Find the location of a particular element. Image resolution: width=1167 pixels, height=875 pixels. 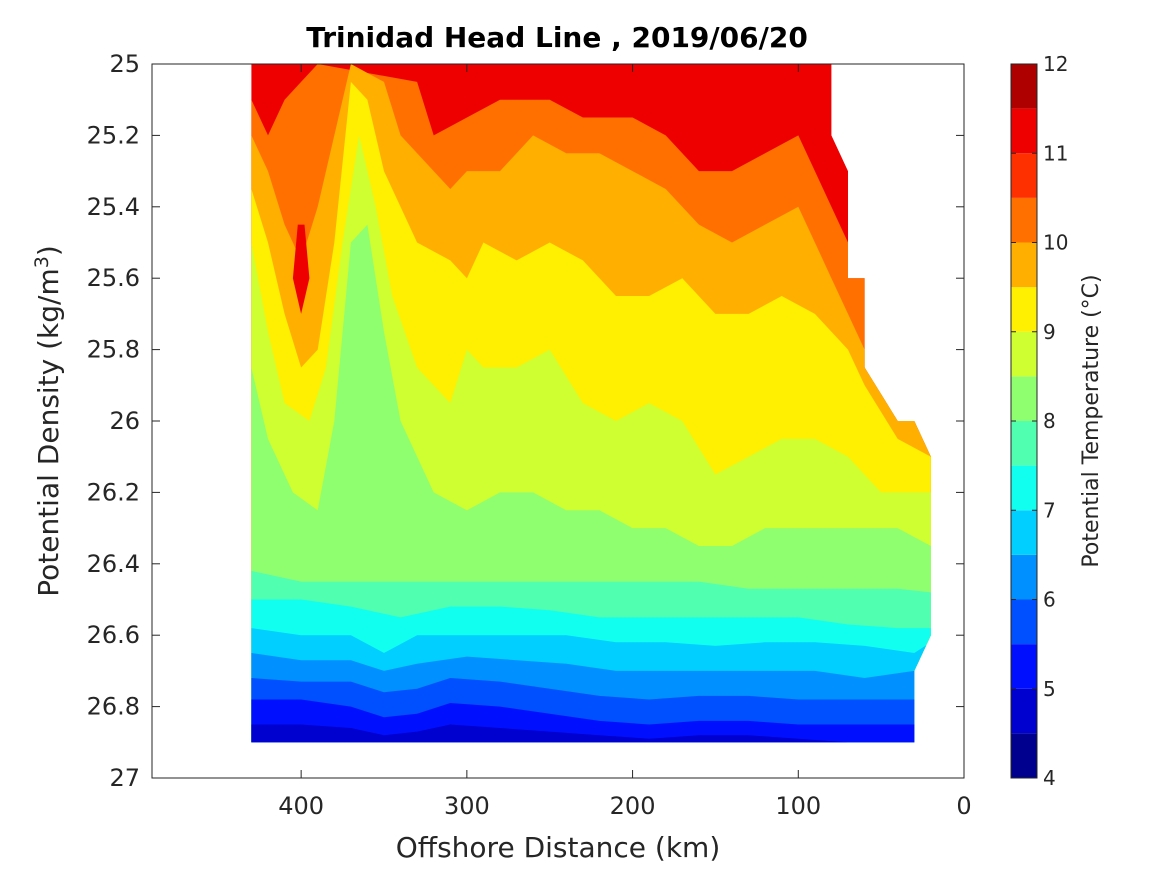

y-tick-label: 27 is located at coordinates (124, 778).